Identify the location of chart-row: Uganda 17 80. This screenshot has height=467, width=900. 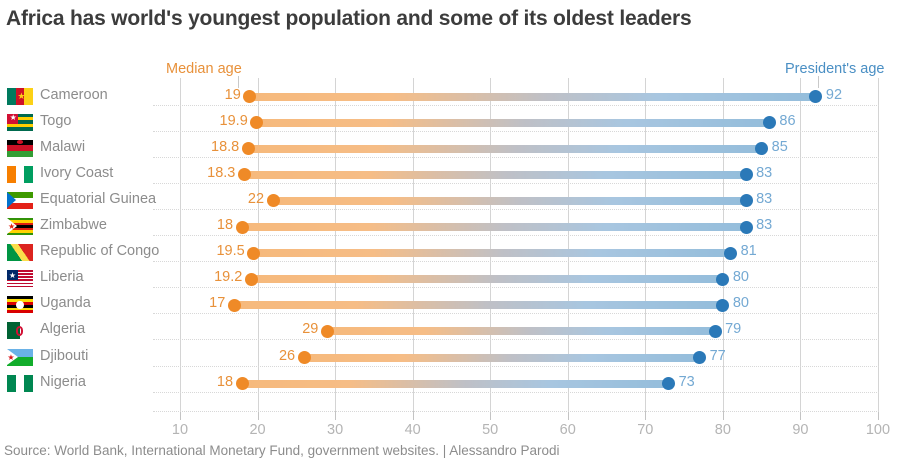
(450, 305).